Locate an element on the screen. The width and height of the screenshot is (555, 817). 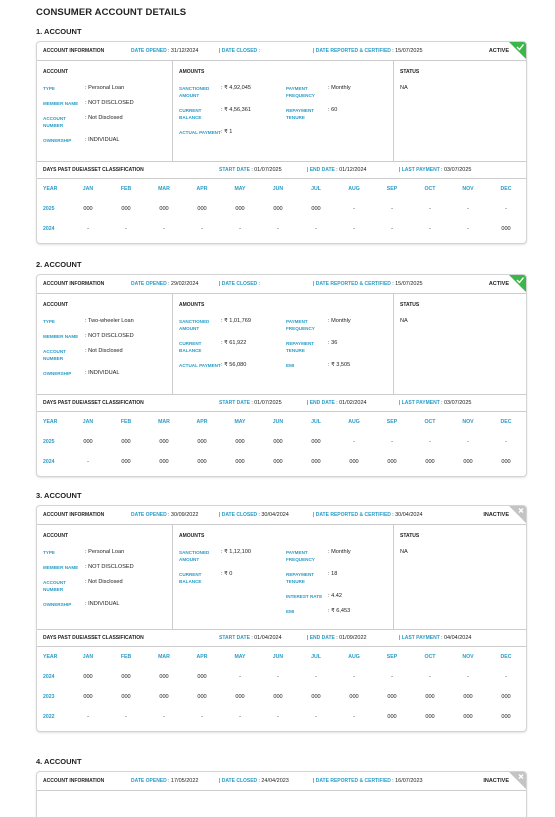
dpd-row: 2023 000 000 000 000 000 000 000 000 000 000 000 000 is located at coordinates (284, 697).